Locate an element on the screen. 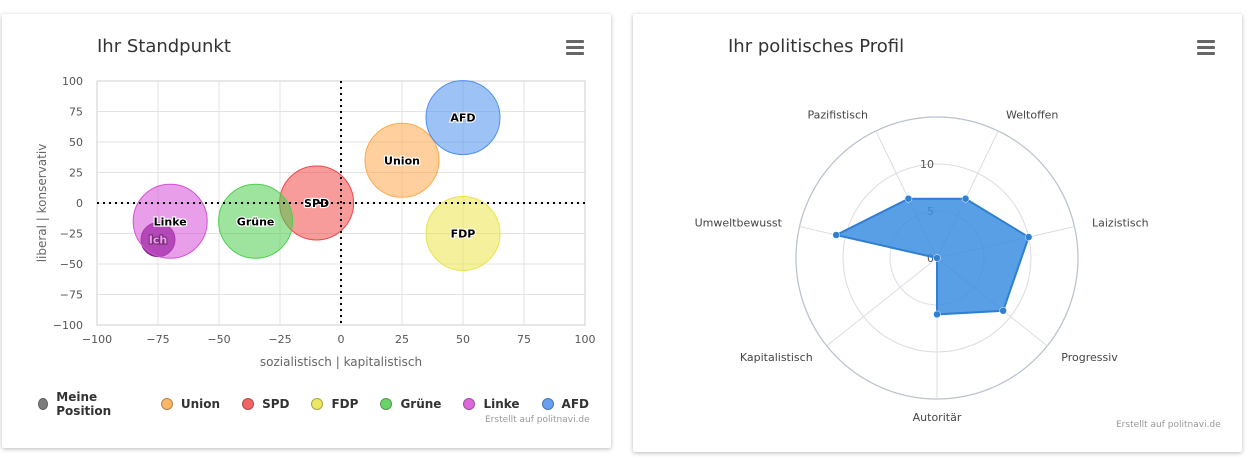 This screenshot has height=462, width=1250. x-tick-label: 25 is located at coordinates (402, 339).